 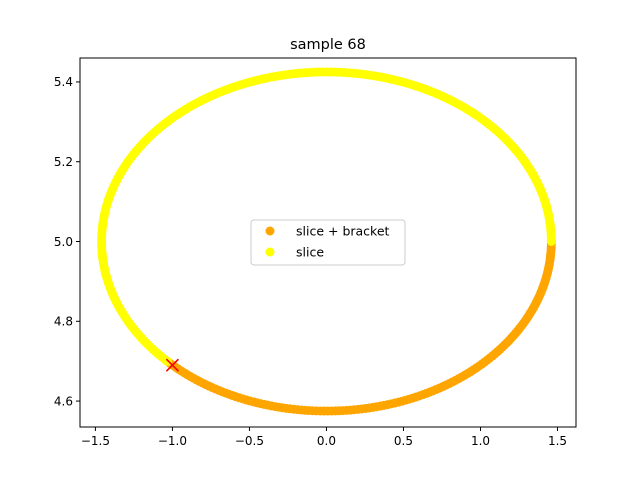 I want to click on x-tick-label: 0.0, so click(x=326, y=441).